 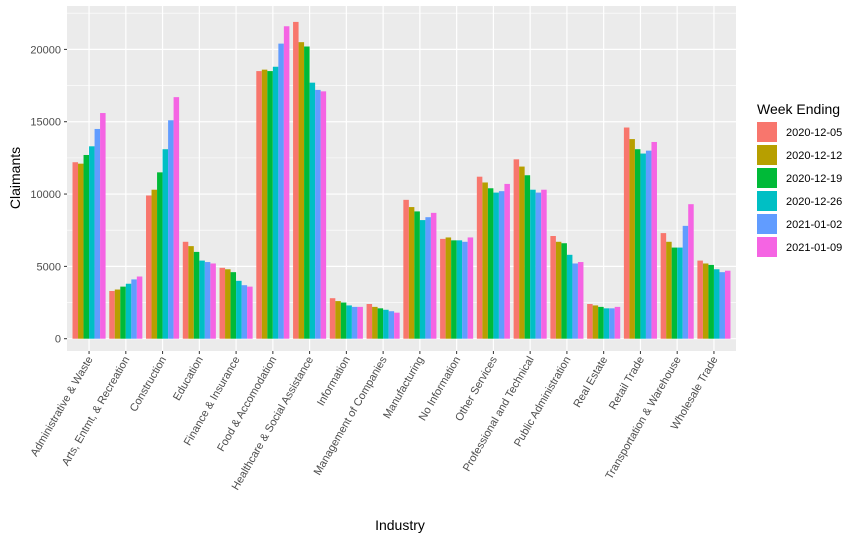 What do you see at coordinates (643, 418) in the screenshot?
I see `x-tick-label: Transportation & Warehouse` at bounding box center [643, 418].